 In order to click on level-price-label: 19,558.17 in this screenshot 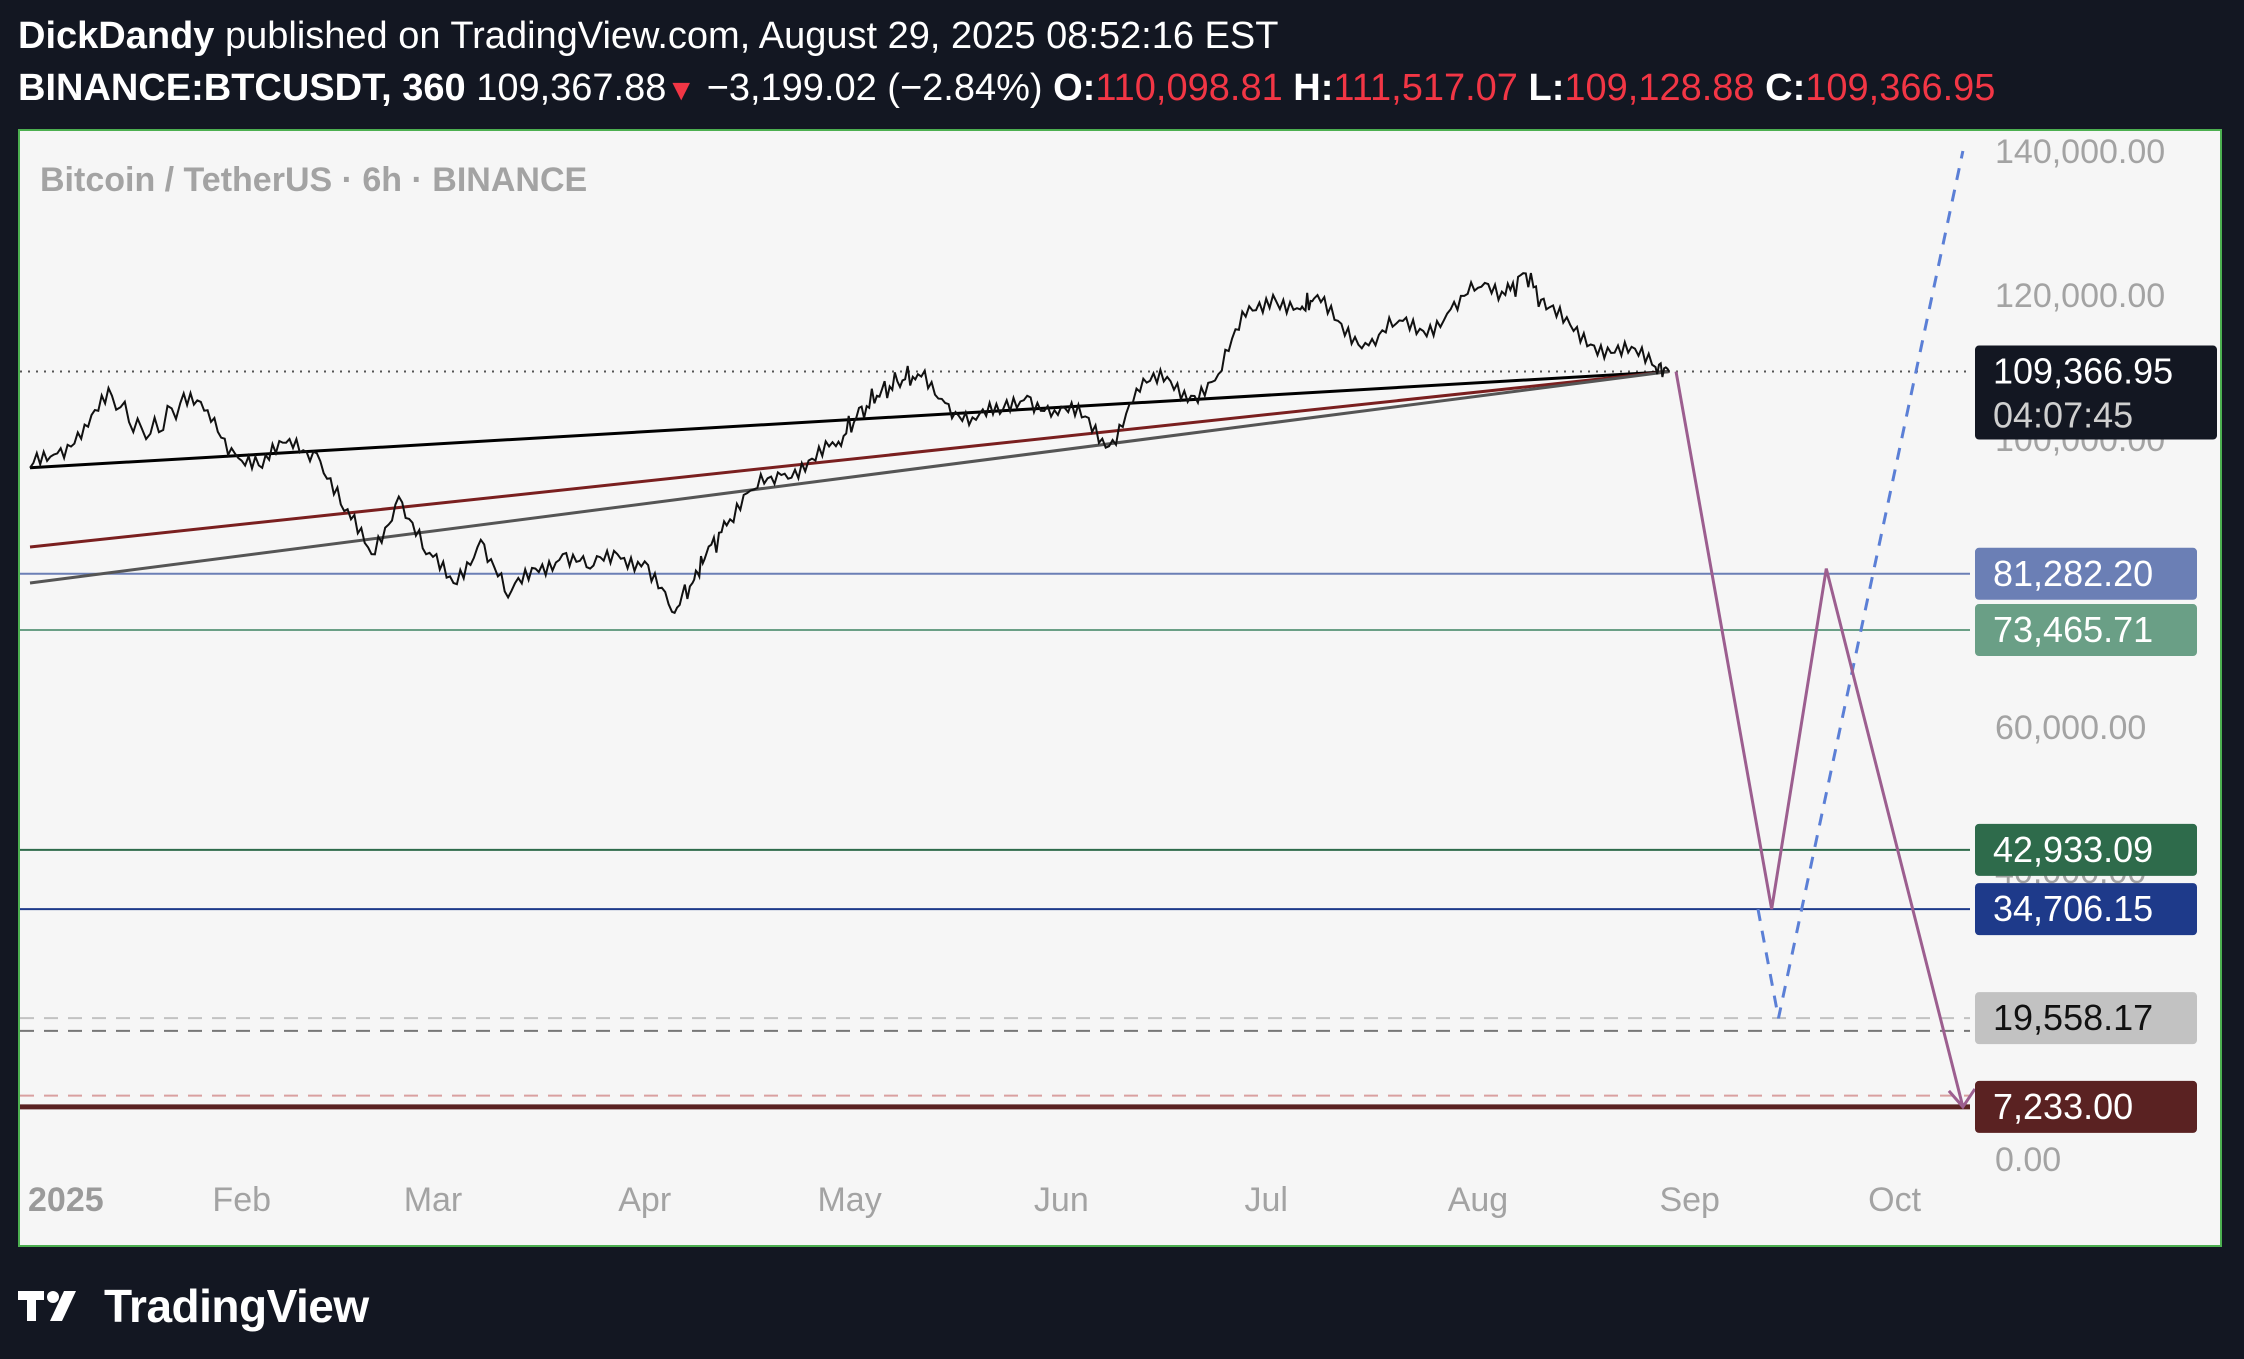, I will do `click(2073, 1017)`.